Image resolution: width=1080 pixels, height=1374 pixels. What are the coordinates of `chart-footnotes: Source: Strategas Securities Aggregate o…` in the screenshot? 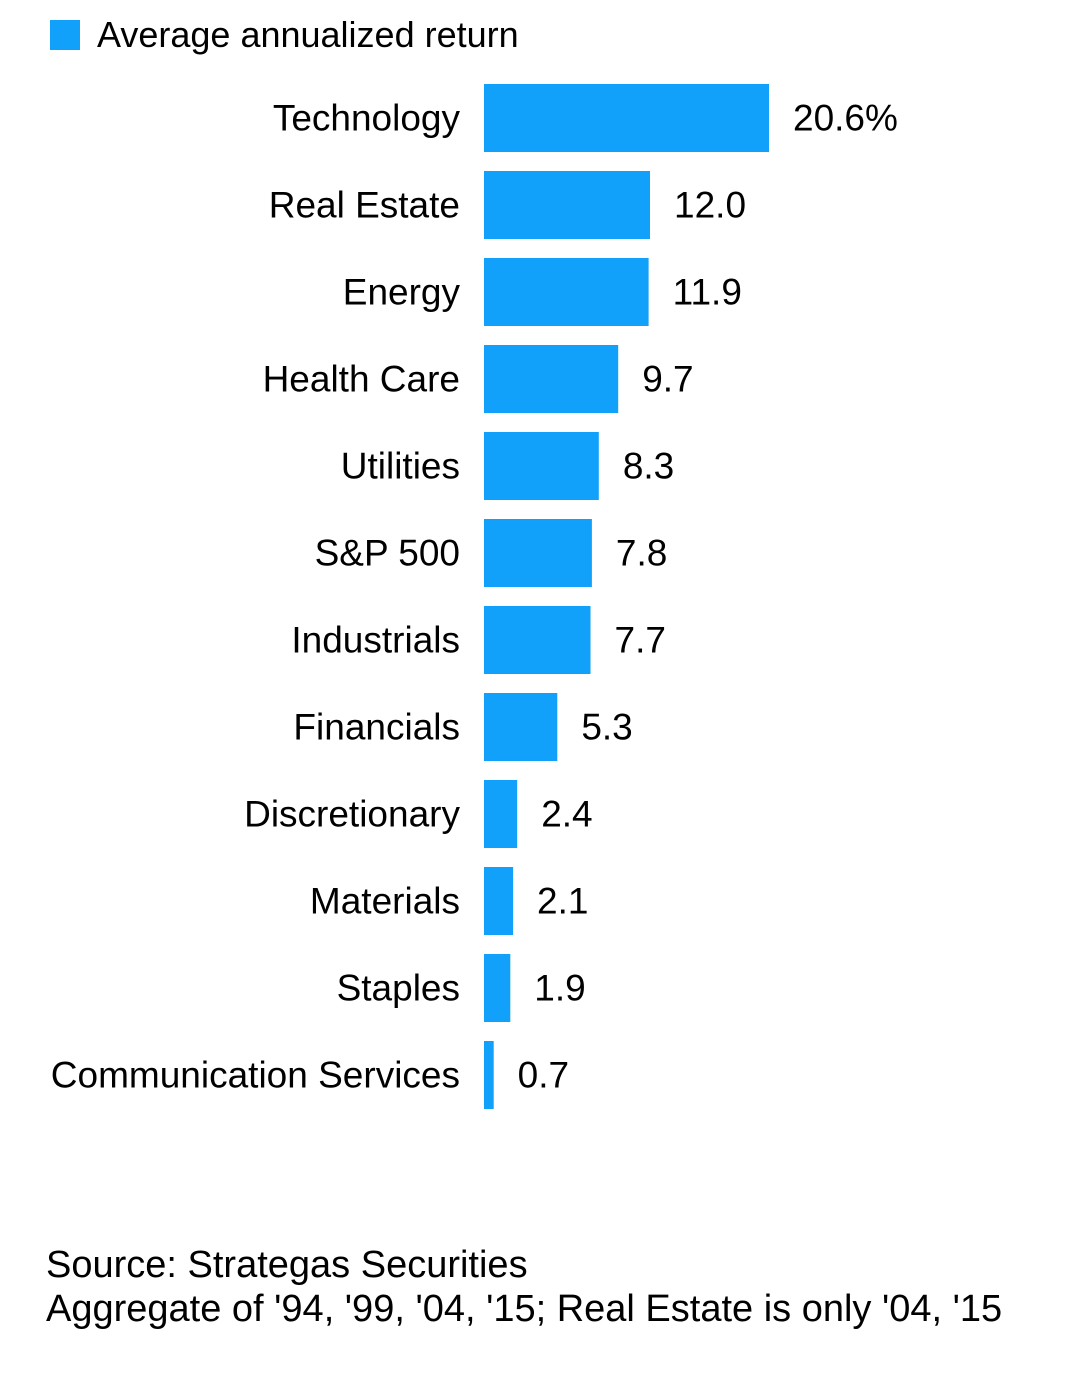 It's located at (546, 1287).